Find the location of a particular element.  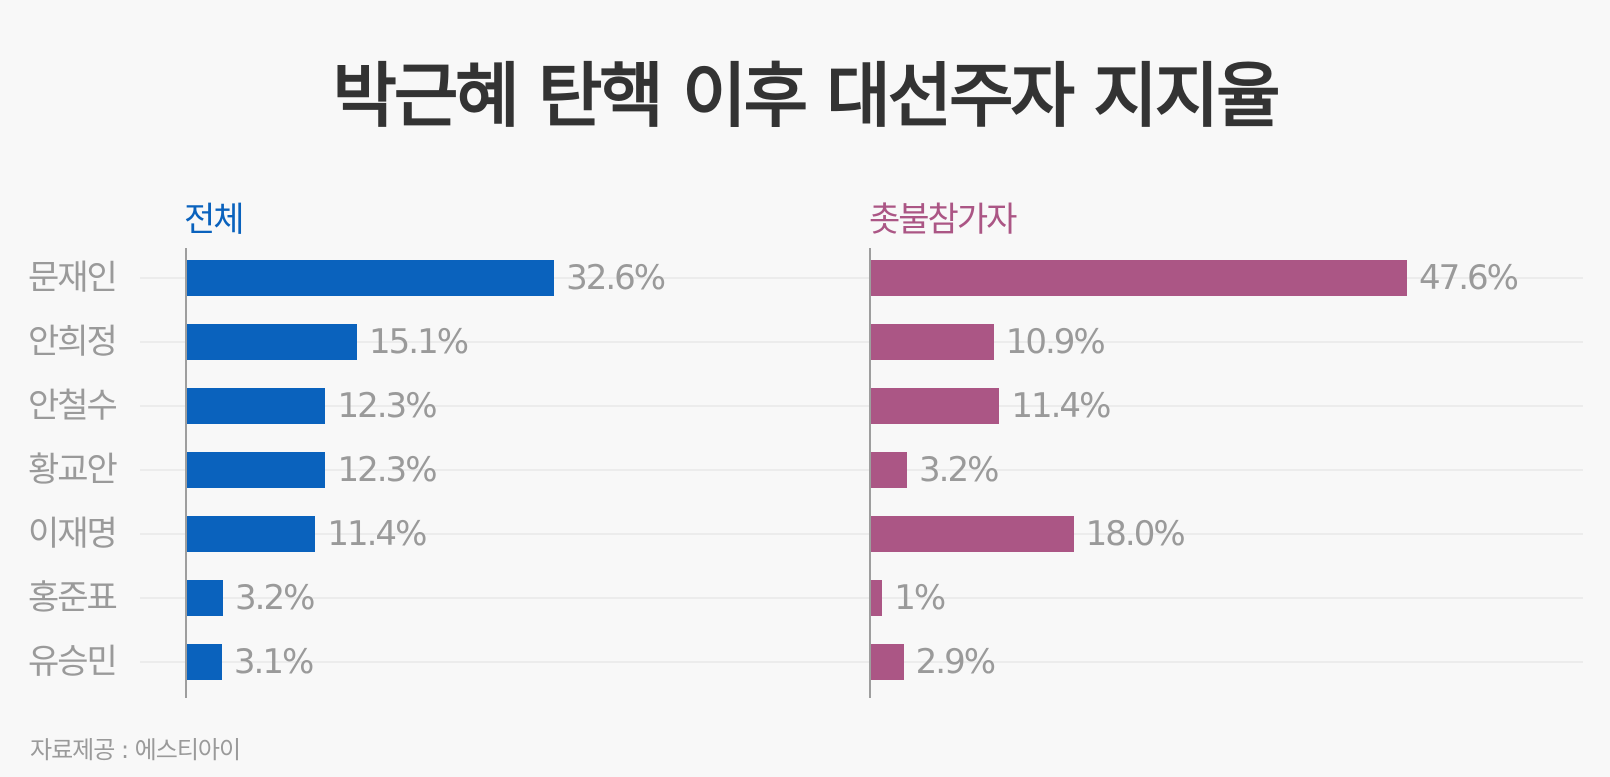

category-label: 문재인 is located at coordinates (73, 278).